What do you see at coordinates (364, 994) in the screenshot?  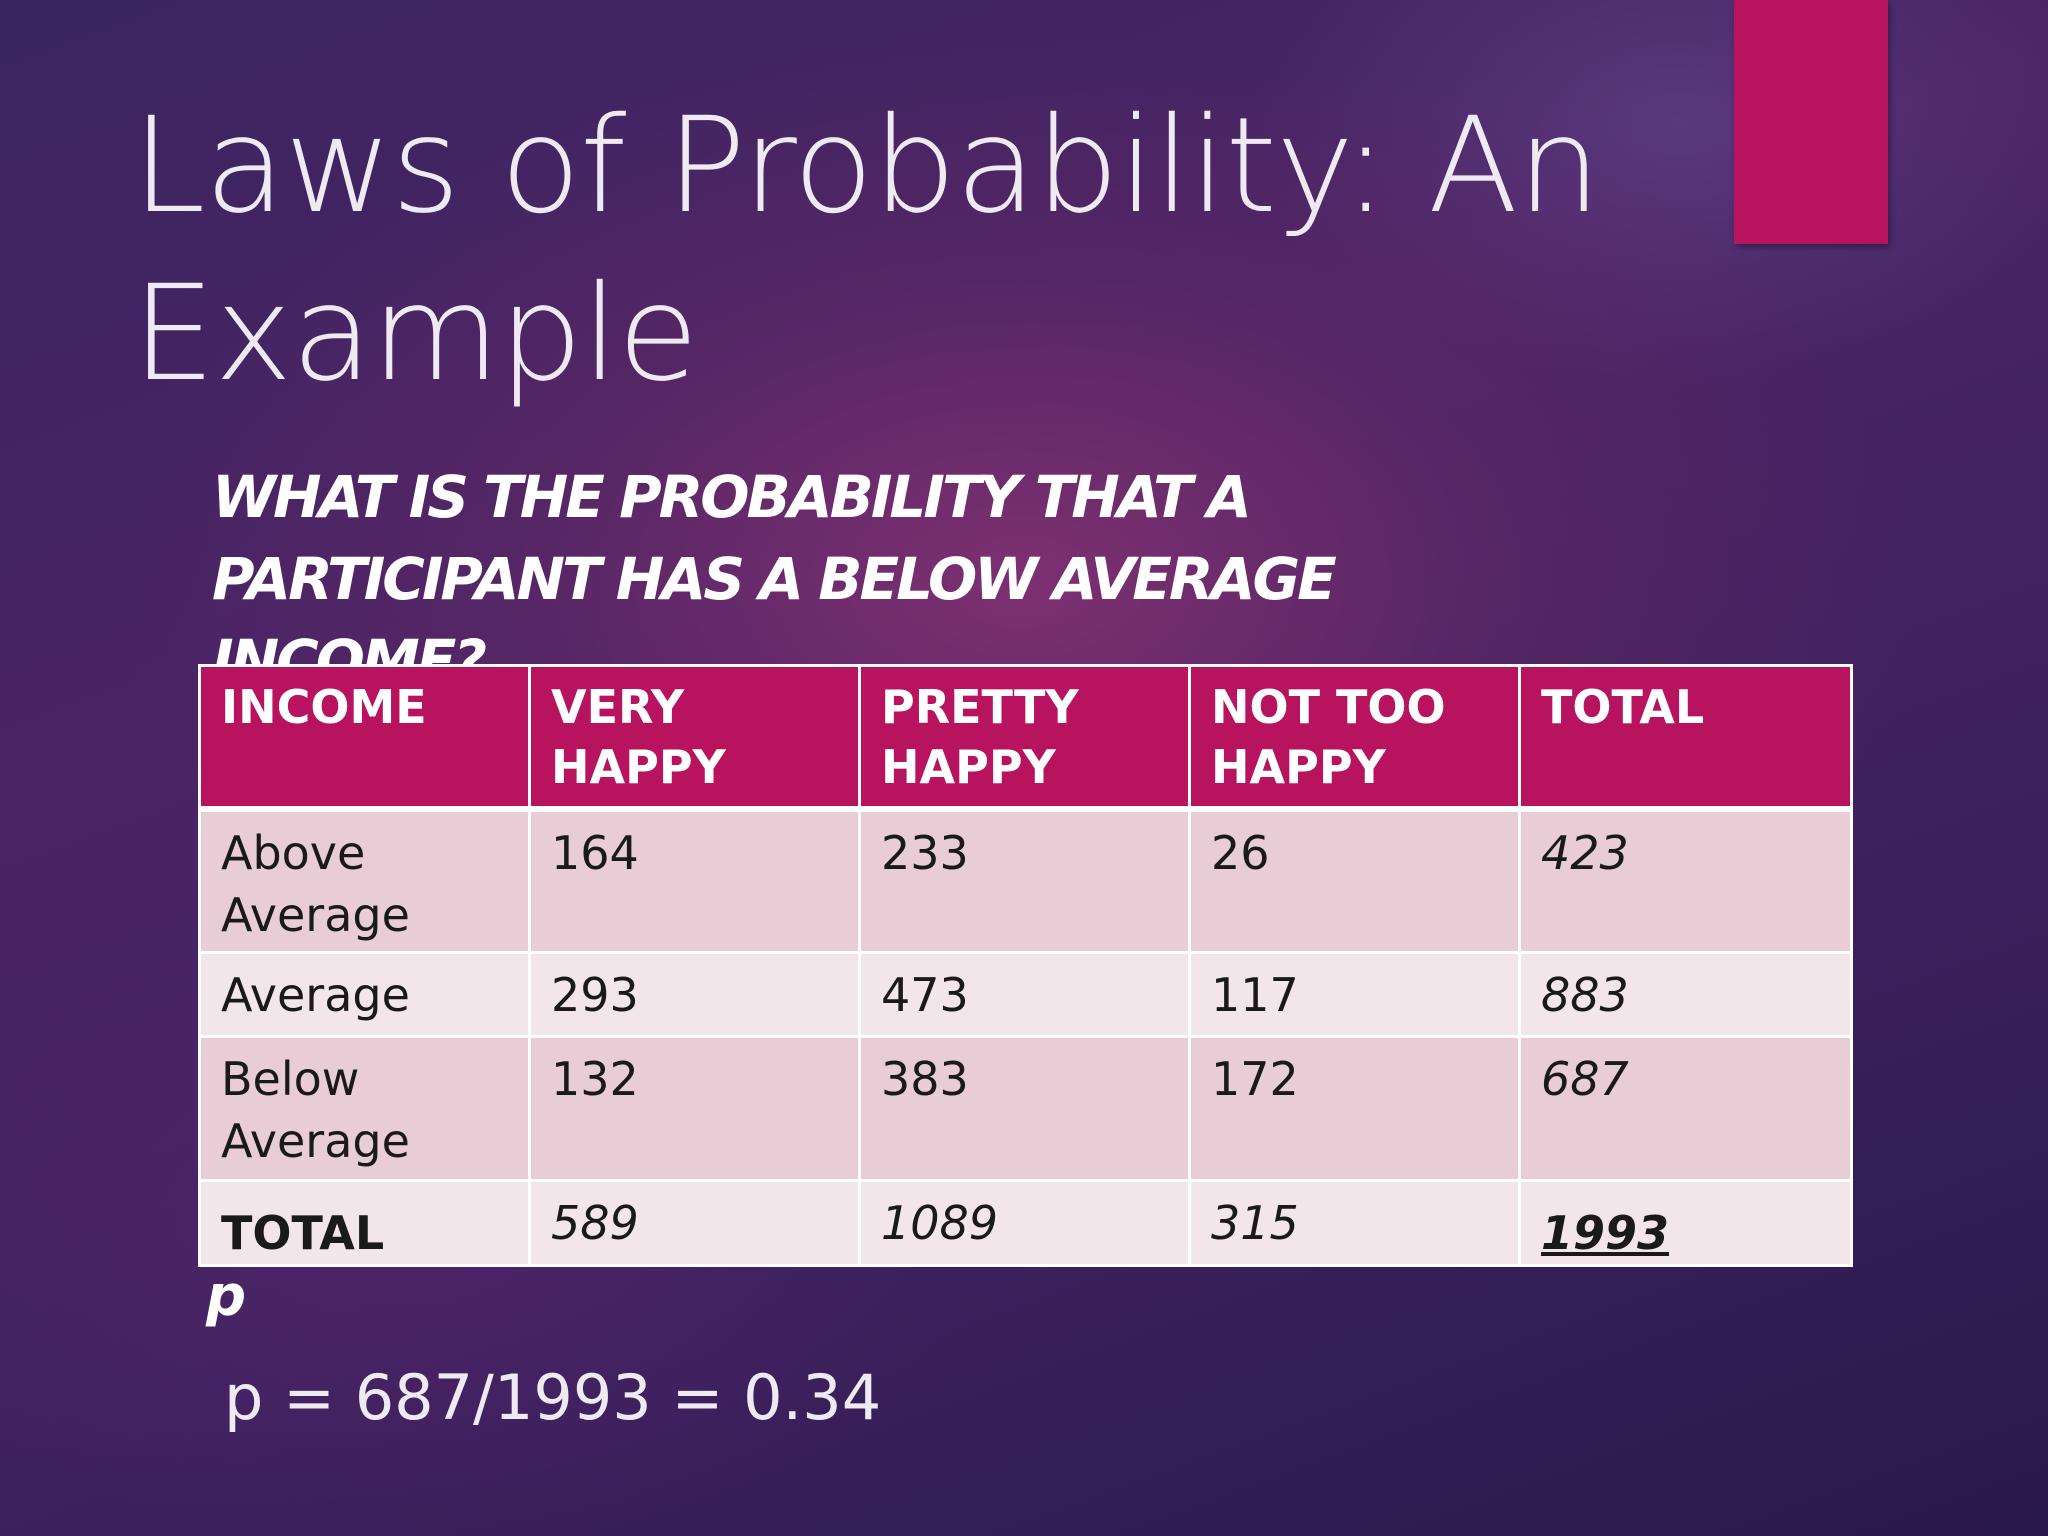 I see `row-label: Average` at bounding box center [364, 994].